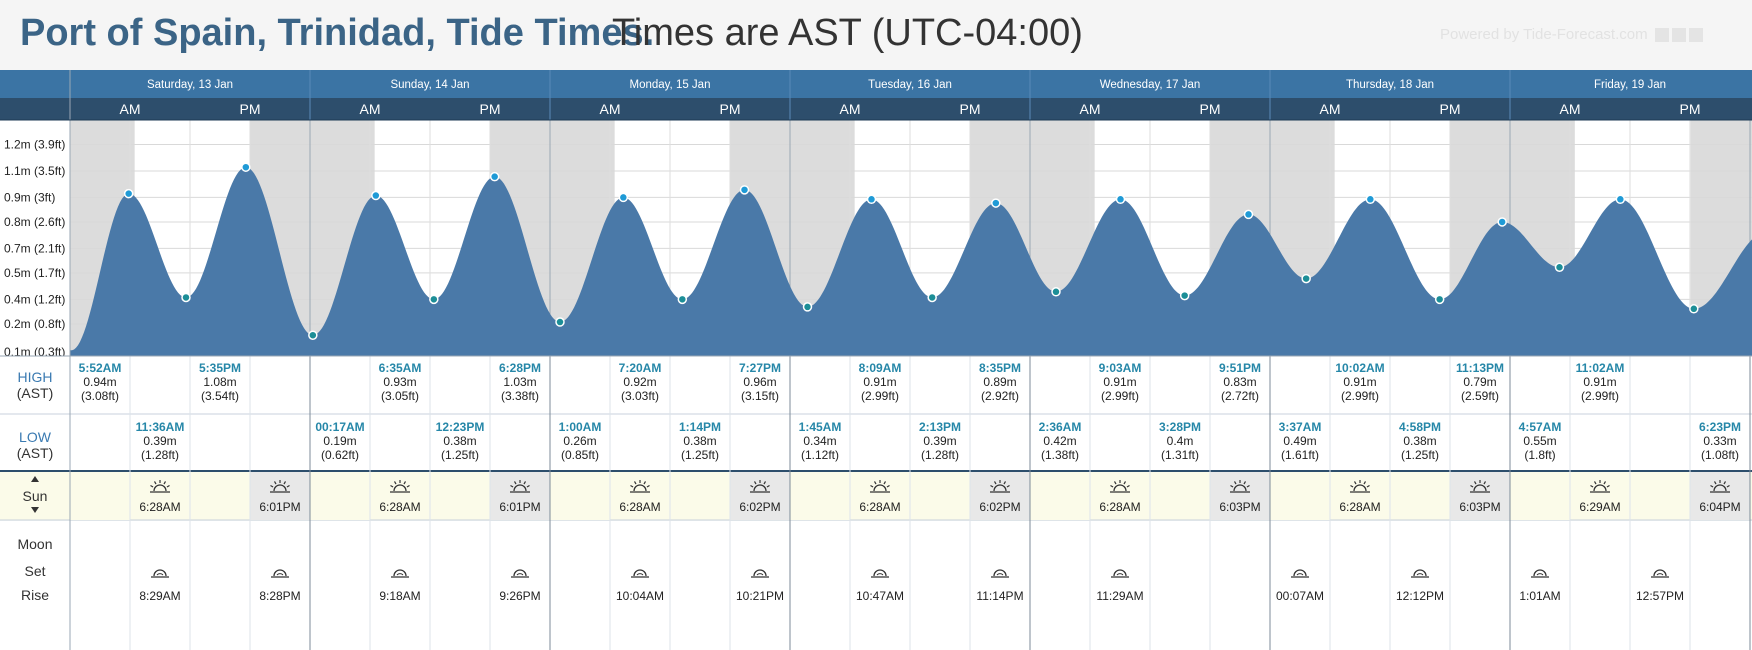 This screenshot has width=1752, height=650. I want to click on sunrise-time: 6:29AM, so click(1599, 507).